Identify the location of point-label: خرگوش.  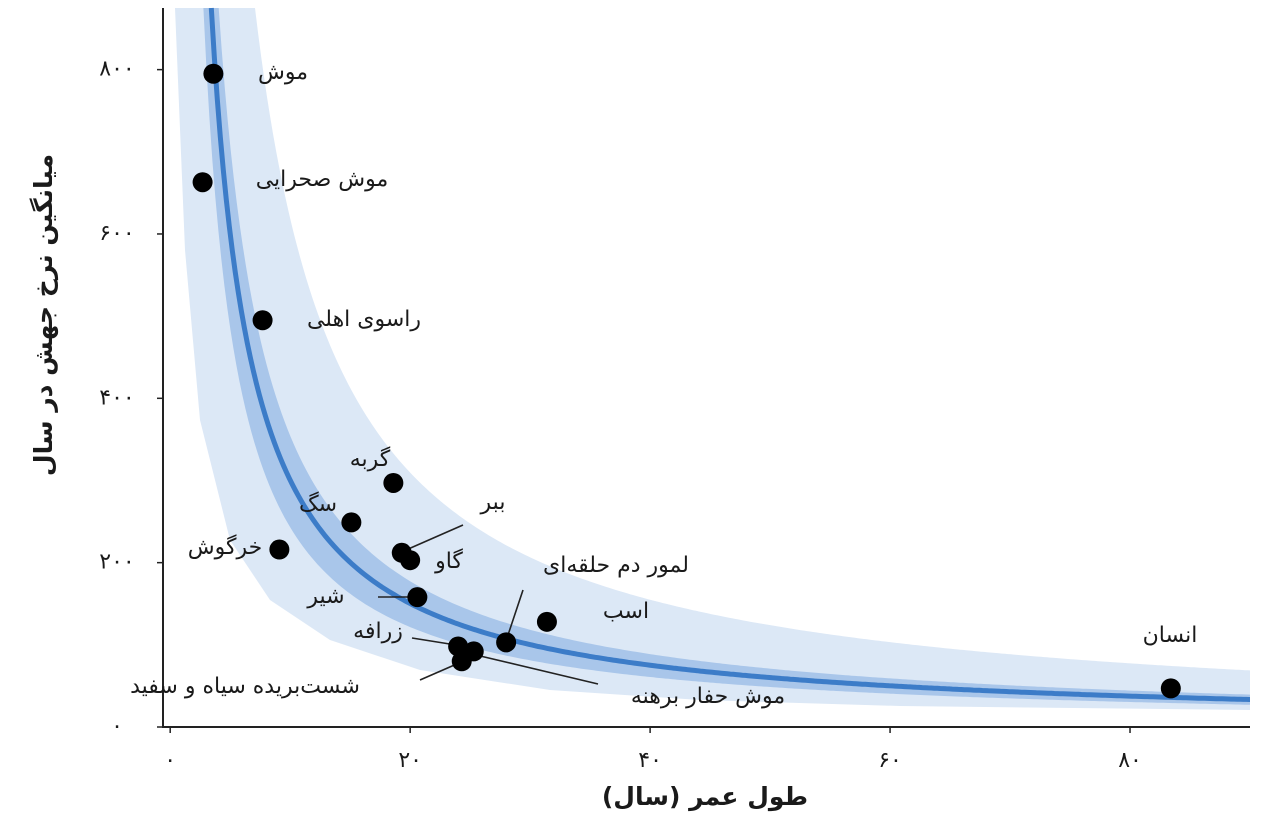
(225, 547).